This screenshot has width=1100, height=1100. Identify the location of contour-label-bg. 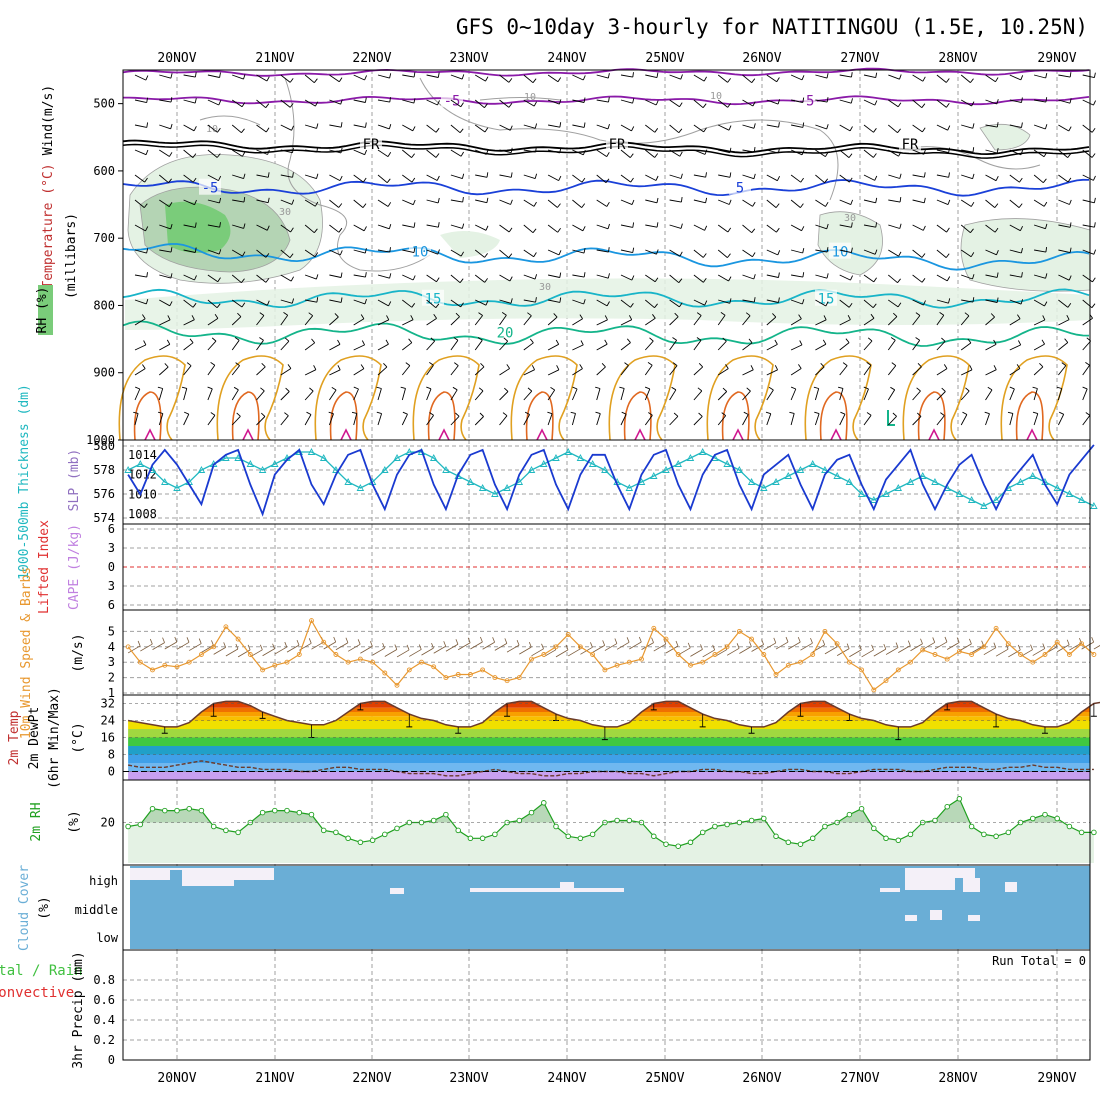
(371, 143).